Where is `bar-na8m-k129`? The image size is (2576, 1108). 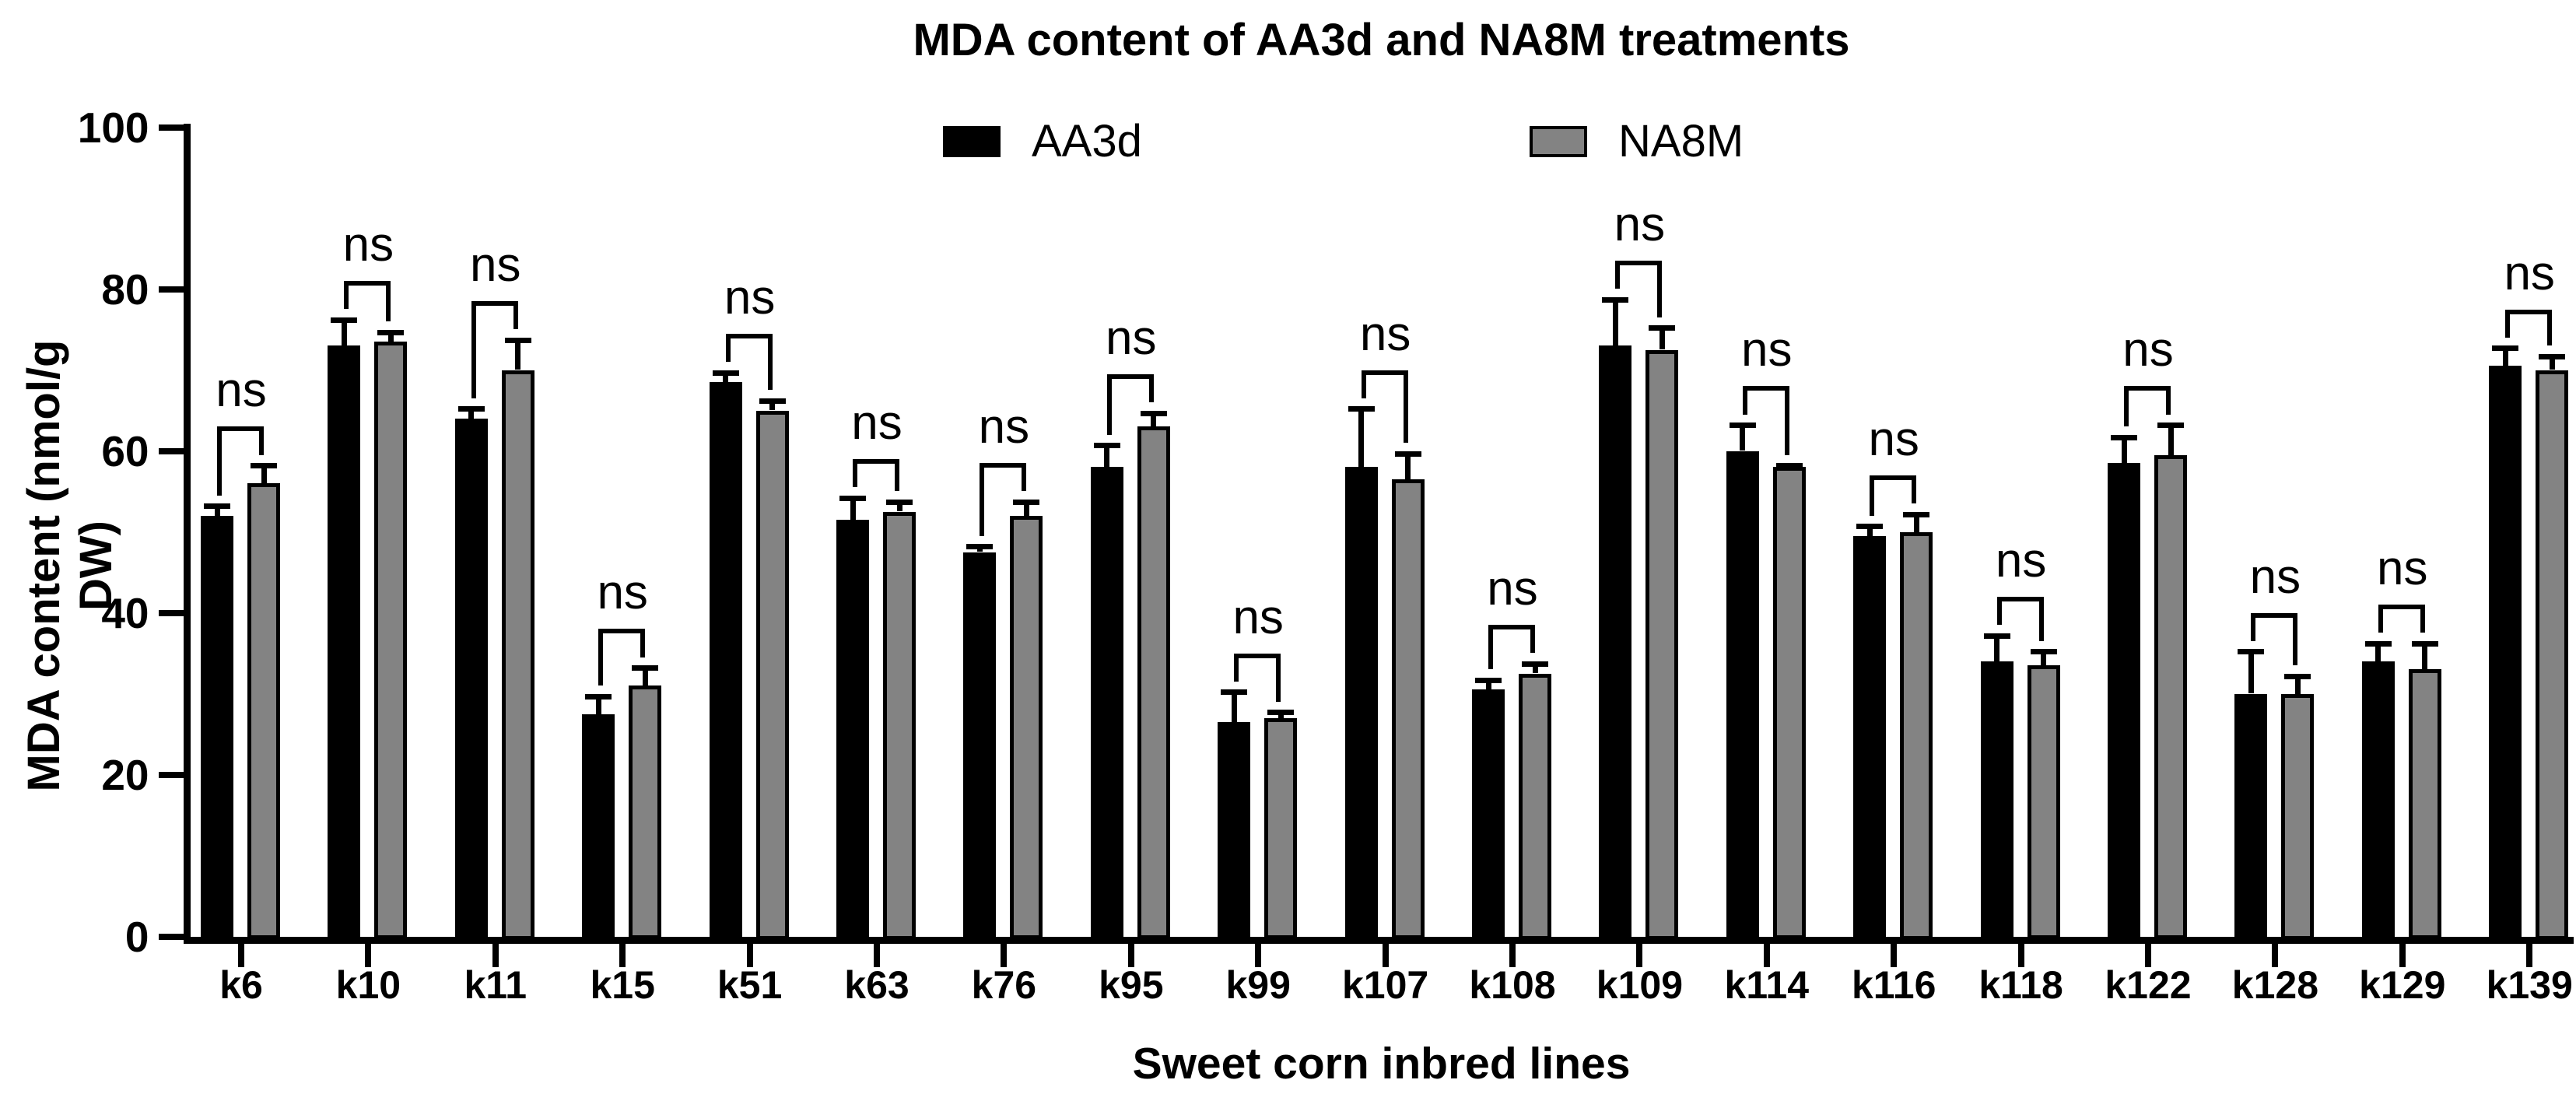
bar-na8m-k129 is located at coordinates (2424, 804).